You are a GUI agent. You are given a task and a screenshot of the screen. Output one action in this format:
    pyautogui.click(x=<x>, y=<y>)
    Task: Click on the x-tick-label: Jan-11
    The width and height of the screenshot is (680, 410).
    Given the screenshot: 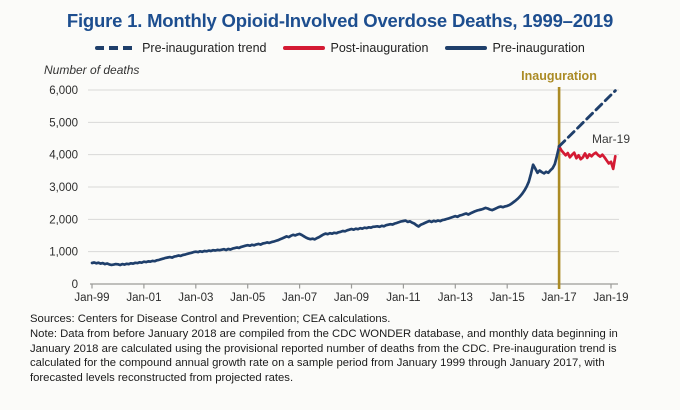 What is the action you would take?
    pyautogui.click(x=403, y=298)
    